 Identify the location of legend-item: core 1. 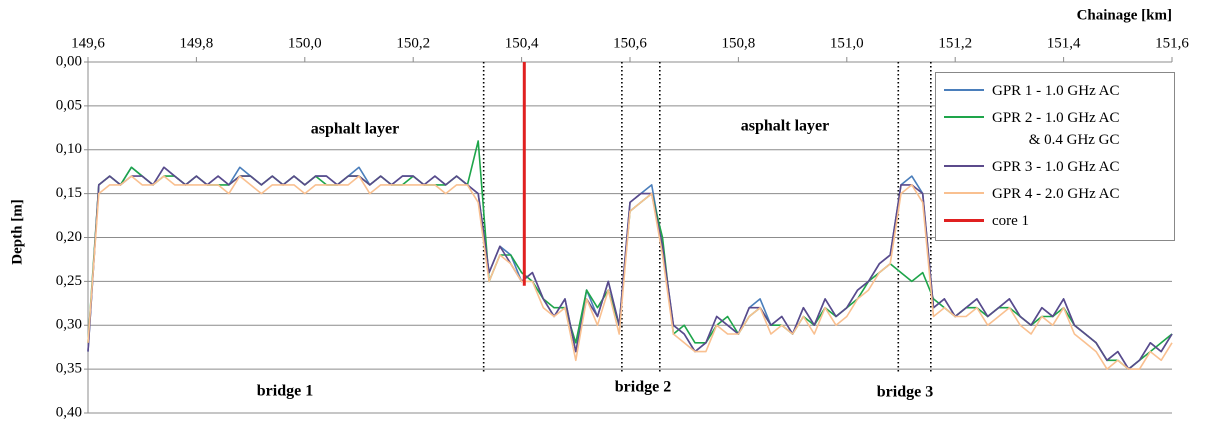
(1055, 221).